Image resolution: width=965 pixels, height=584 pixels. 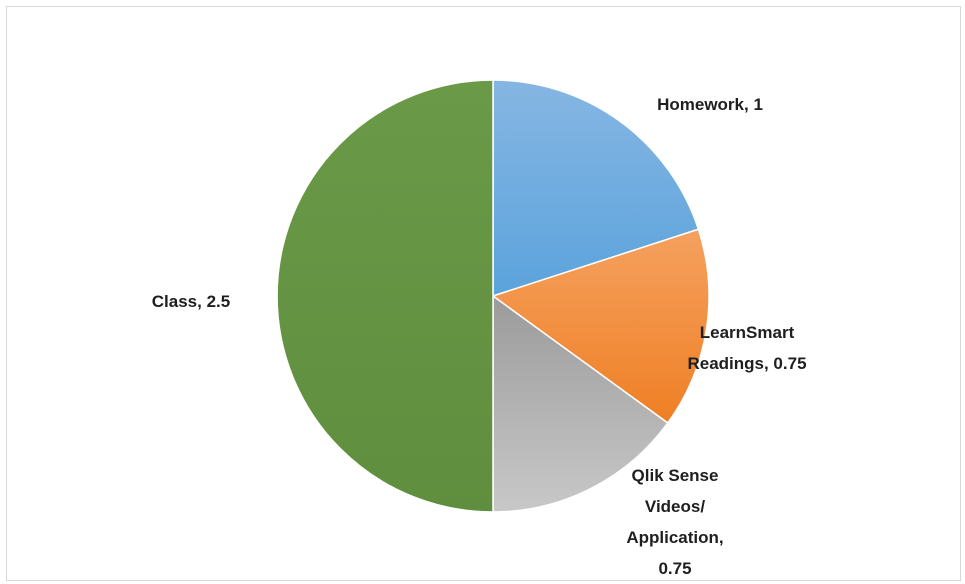 I want to click on data-label-line: Homework, 1, so click(x=710, y=104).